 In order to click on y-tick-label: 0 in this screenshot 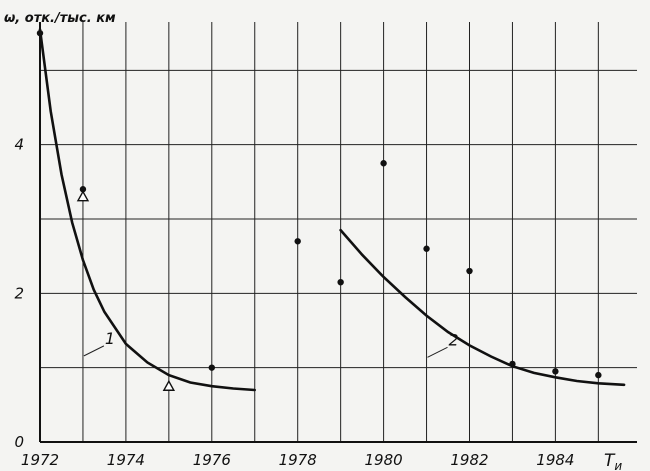, I will do `click(19, 442)`.